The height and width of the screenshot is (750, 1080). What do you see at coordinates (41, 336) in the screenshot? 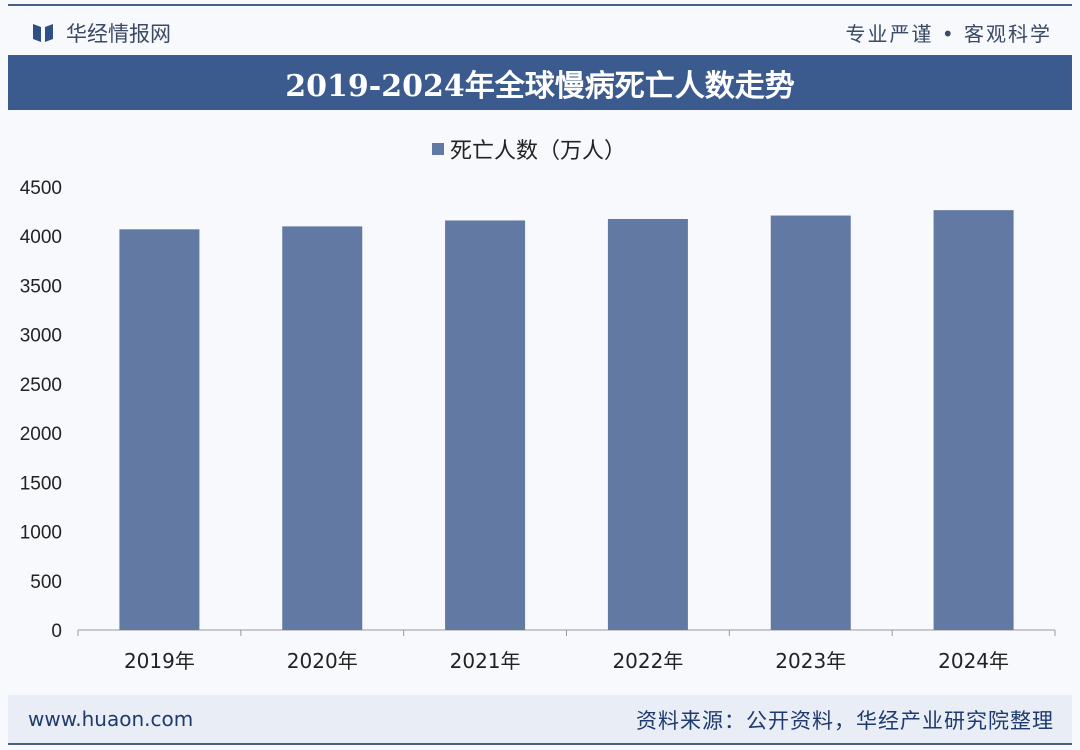
I see `y-tick-label: 3000` at bounding box center [41, 336].